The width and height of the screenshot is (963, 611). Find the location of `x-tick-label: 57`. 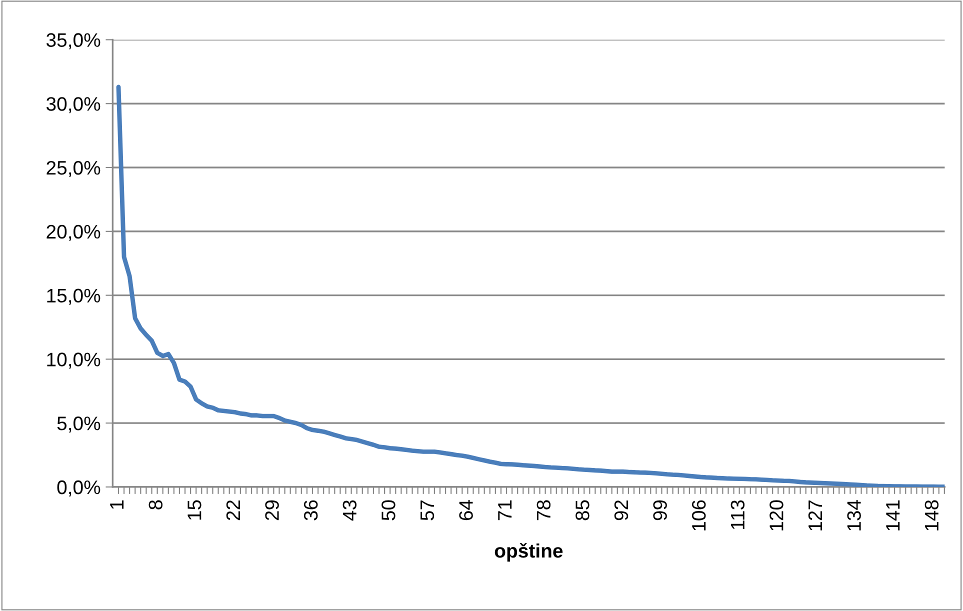

x-tick-label: 57 is located at coordinates (427, 510).